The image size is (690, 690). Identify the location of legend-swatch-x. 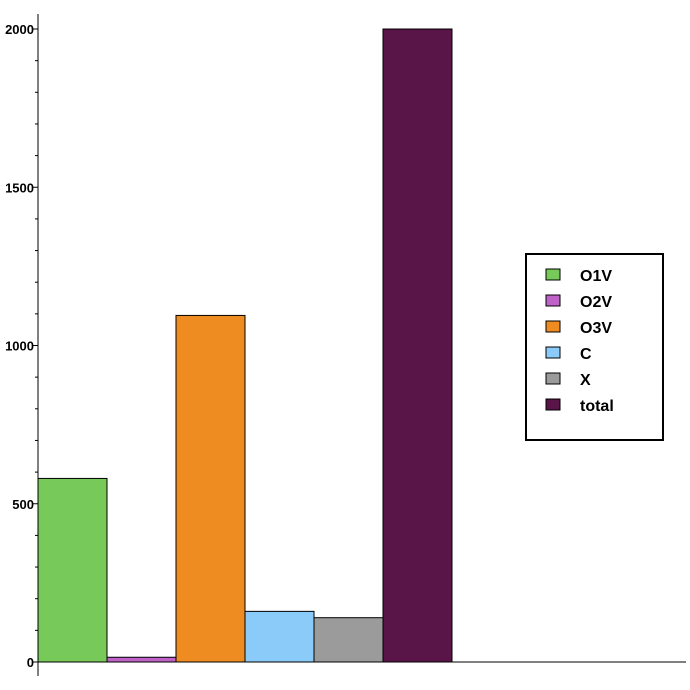
(553, 378).